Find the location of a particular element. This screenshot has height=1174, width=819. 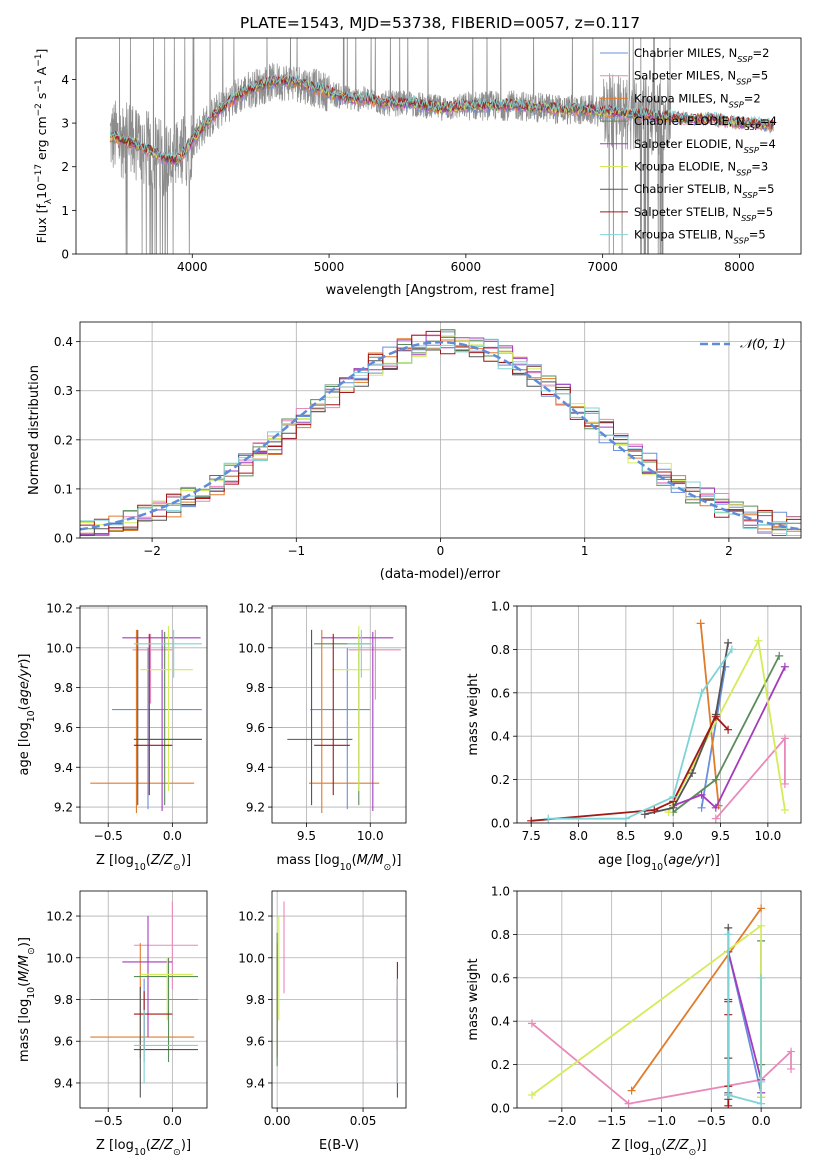

mass_vs_Z-frame is located at coordinates (143, 999).